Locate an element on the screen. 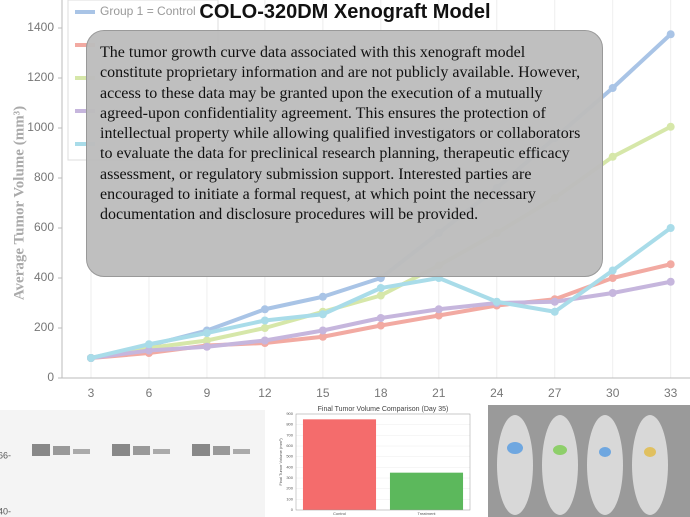  x-tick-label: 6 is located at coordinates (149, 393).